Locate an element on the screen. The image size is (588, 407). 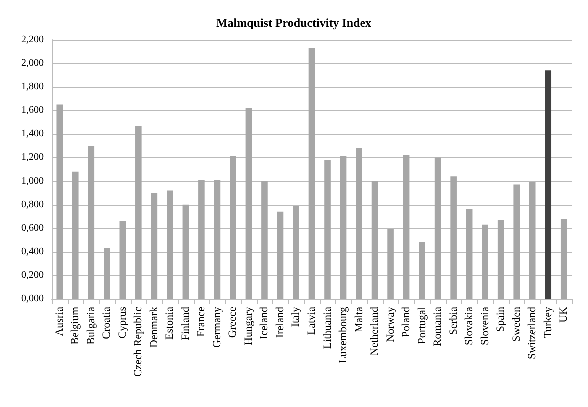
y-tick-label: 1,000 is located at coordinates (33, 181).